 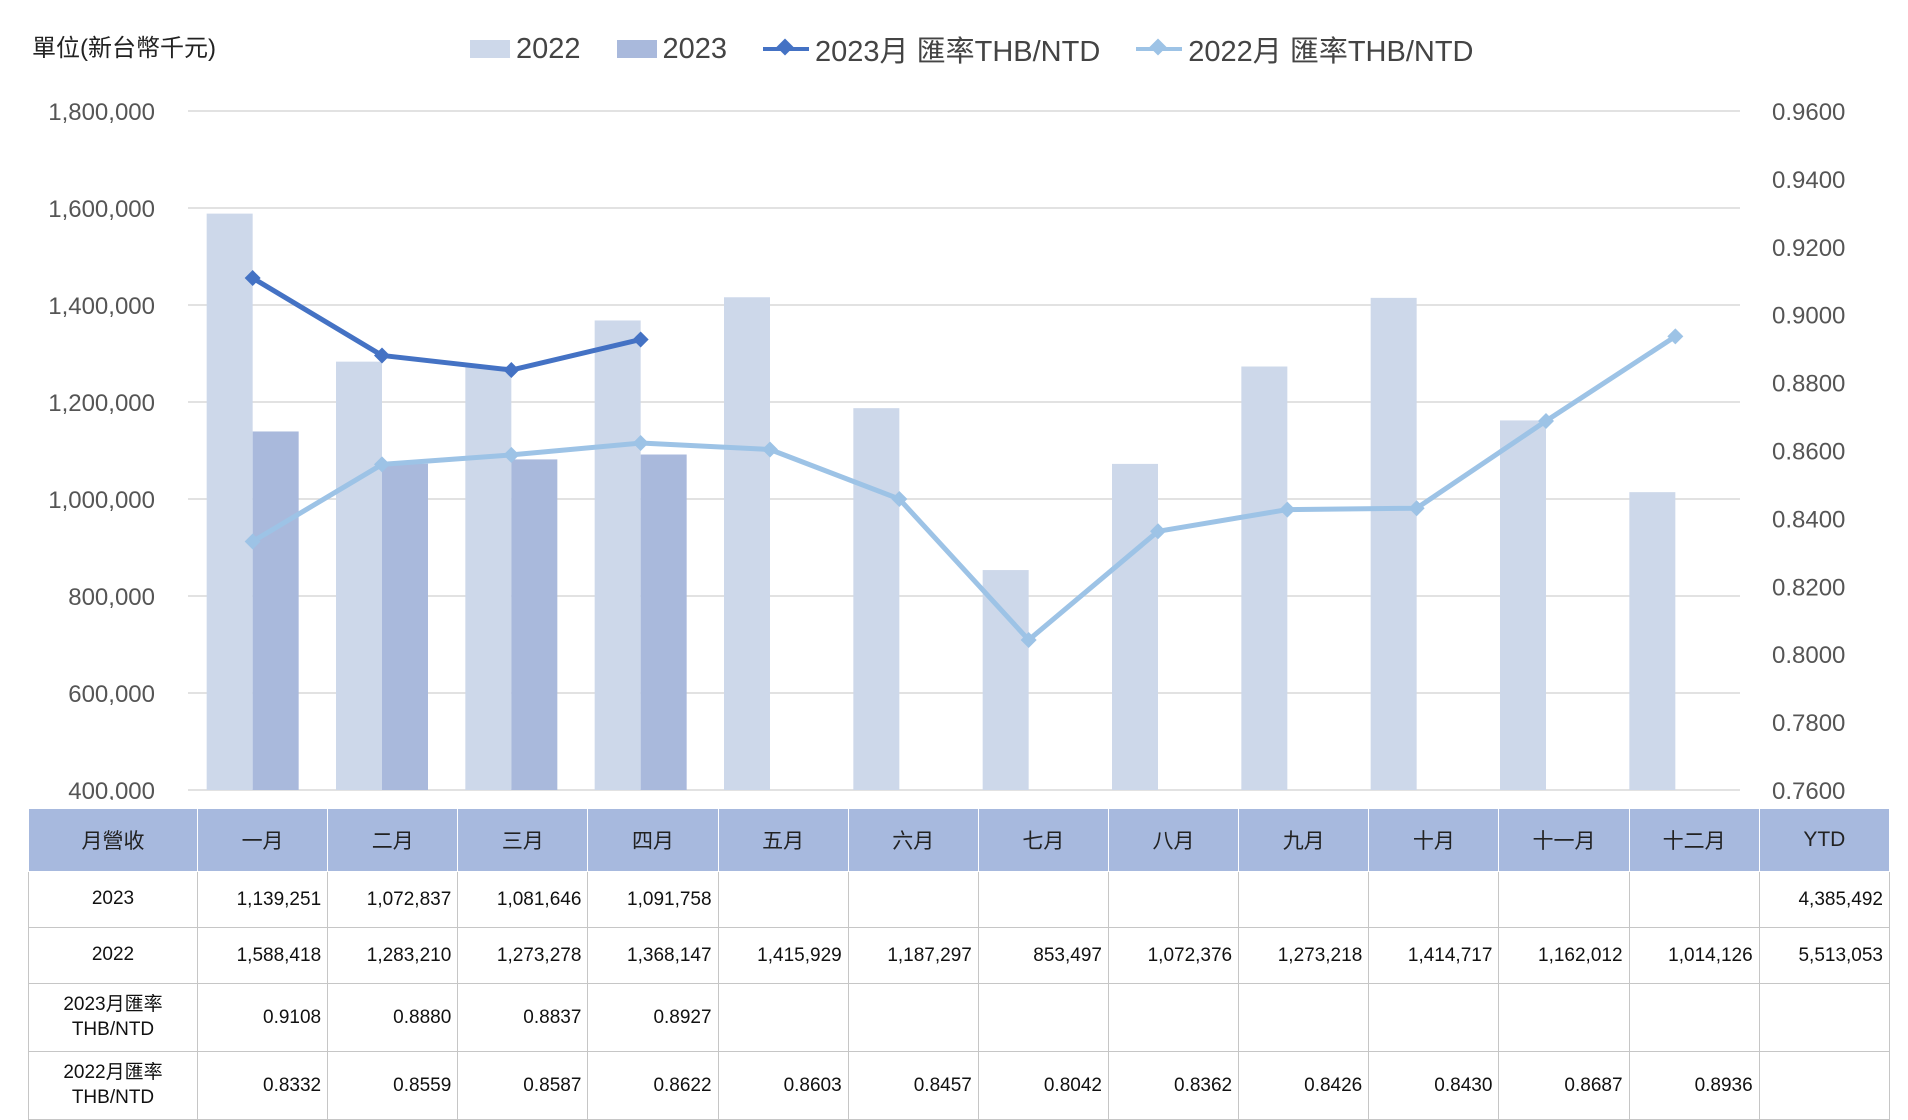 I want to click on table-header-row: 月營收 一月 二月 三月 四月 五月 六月 七月 八月 九月 十月 十一月 十二月 YTD, so click(x=959, y=840).